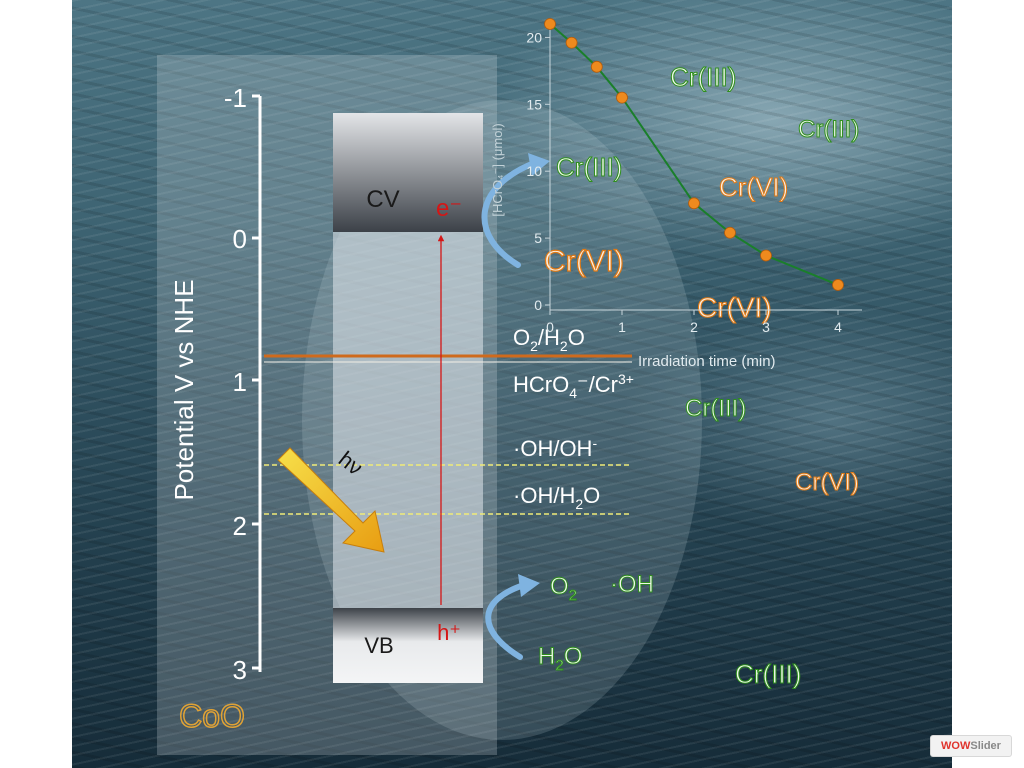  Describe the element at coordinates (240, 382) in the screenshot. I see `axis-tick-label: 1` at that location.